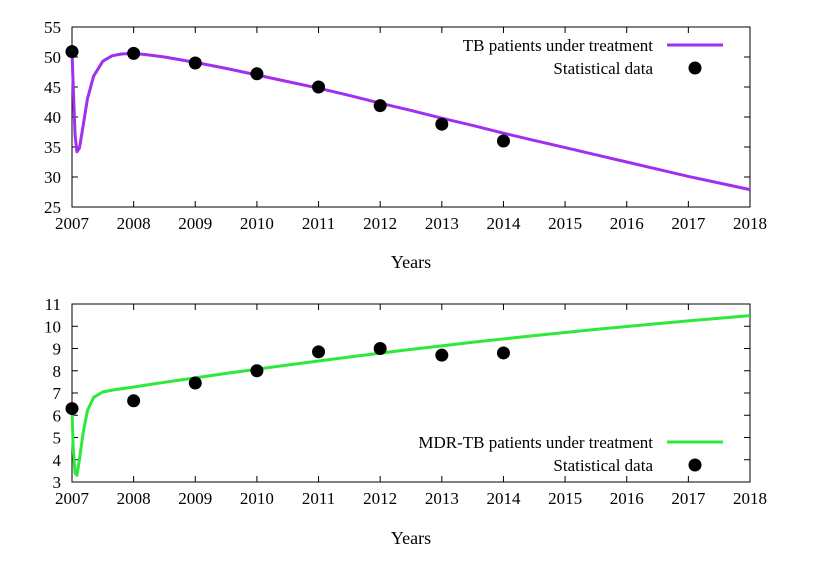  Describe the element at coordinates (57, 460) in the screenshot. I see `y-tick-label: 4` at that location.